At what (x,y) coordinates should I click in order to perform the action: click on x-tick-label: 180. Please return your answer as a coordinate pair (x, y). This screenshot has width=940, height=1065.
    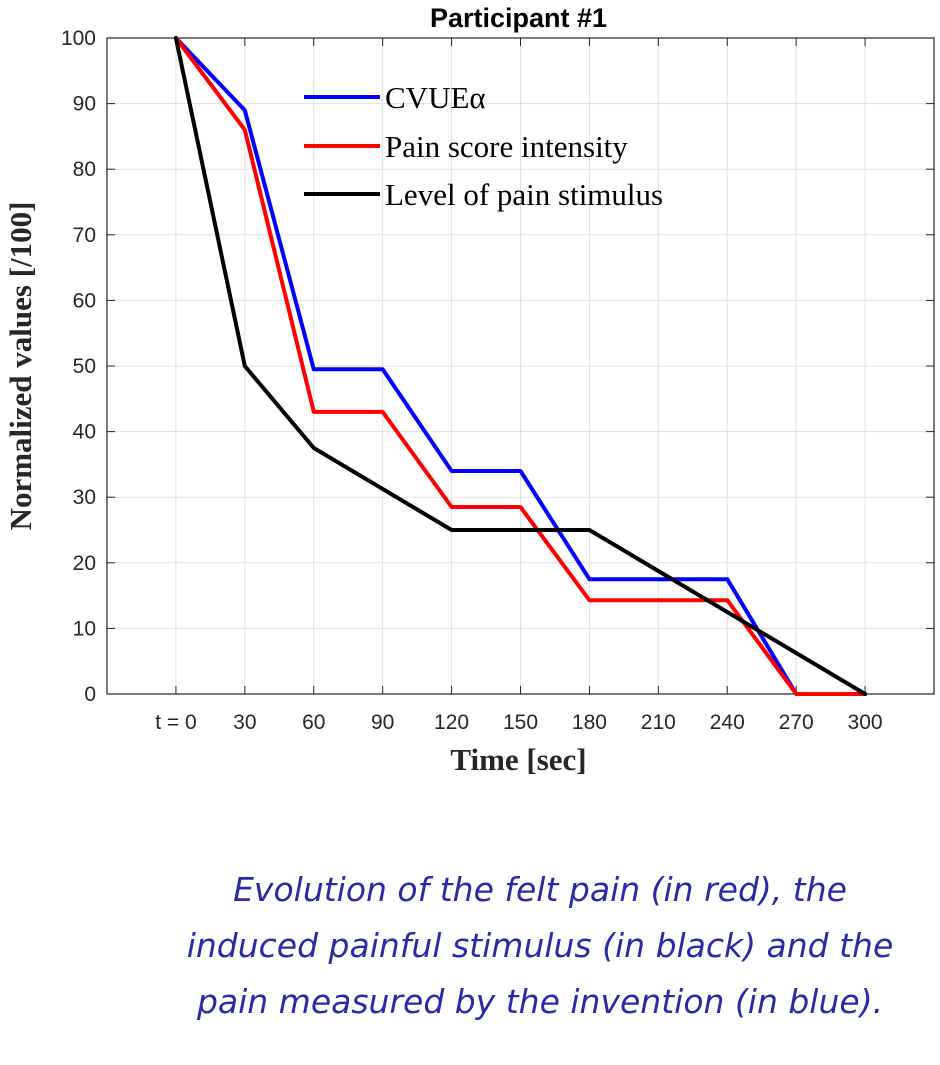
    Looking at the image, I should click on (589, 722).